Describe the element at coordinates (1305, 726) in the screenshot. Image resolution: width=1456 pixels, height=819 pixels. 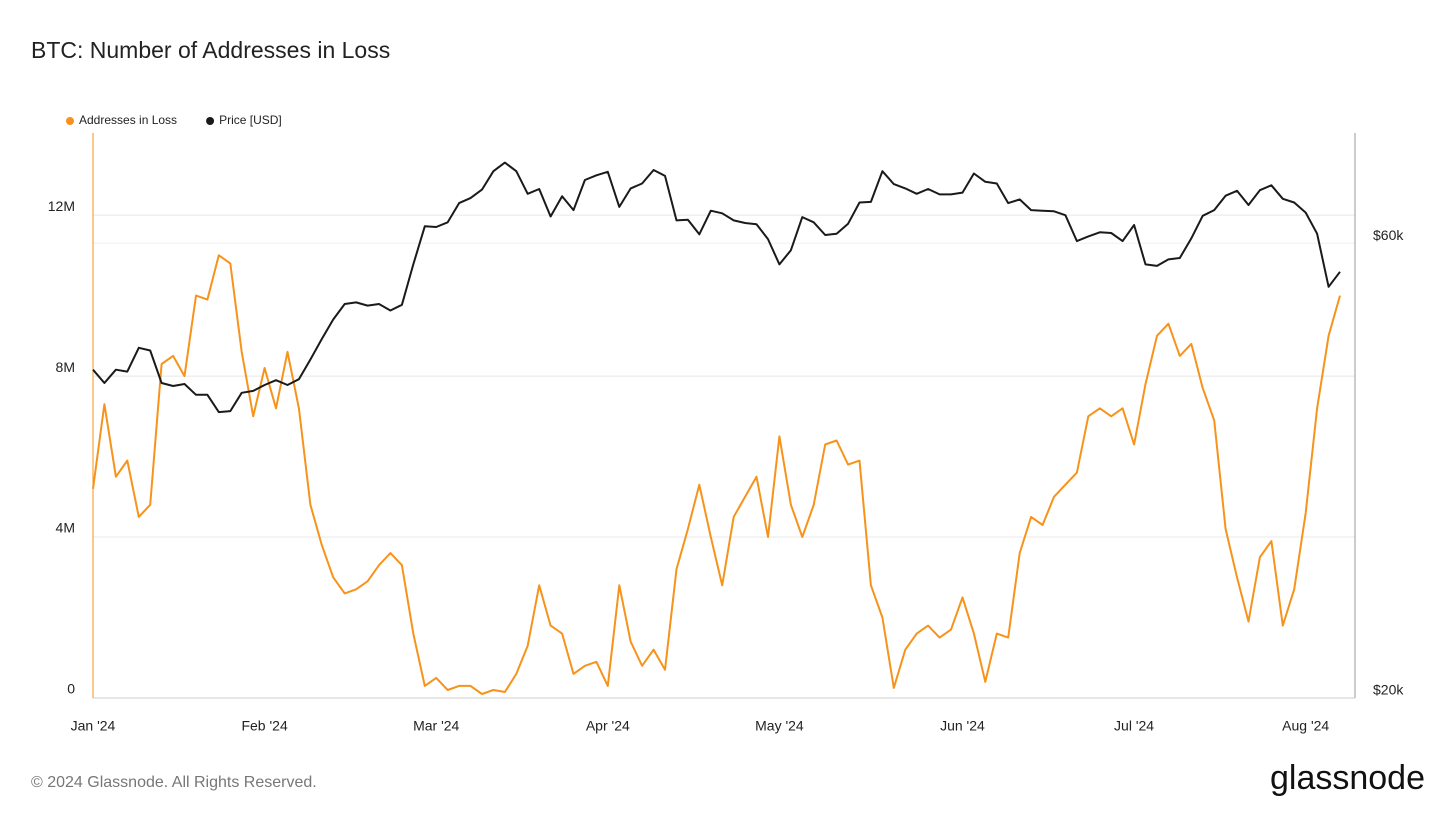
I see `x-tick-label: Aug '24` at that location.